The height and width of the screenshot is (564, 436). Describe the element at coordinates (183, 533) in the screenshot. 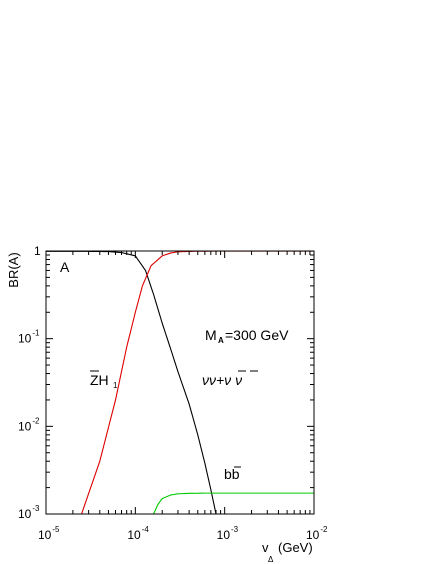

I see `x-tick-labels: 10⁻⁵ 10⁻⁴ 10⁻³ 10⁻²` at that location.